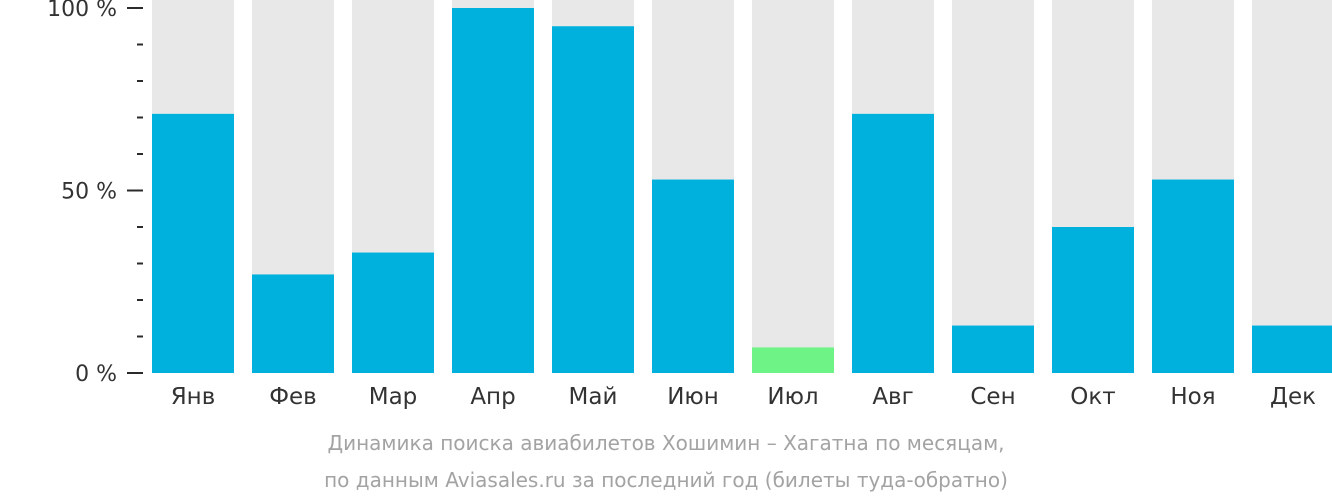 This screenshot has width=1332, height=502. I want to click on x-tick-label: Сен, so click(992, 397).